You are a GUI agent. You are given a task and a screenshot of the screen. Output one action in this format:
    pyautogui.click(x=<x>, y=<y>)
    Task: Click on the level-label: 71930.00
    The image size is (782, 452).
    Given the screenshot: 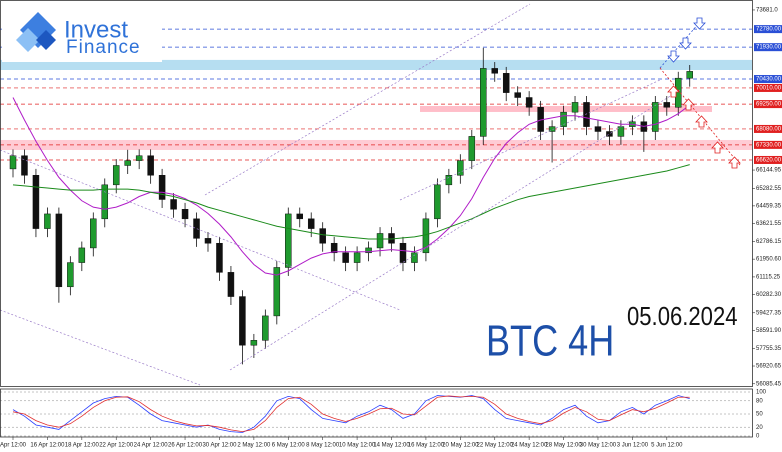 What is the action you would take?
    pyautogui.click(x=769, y=48)
    